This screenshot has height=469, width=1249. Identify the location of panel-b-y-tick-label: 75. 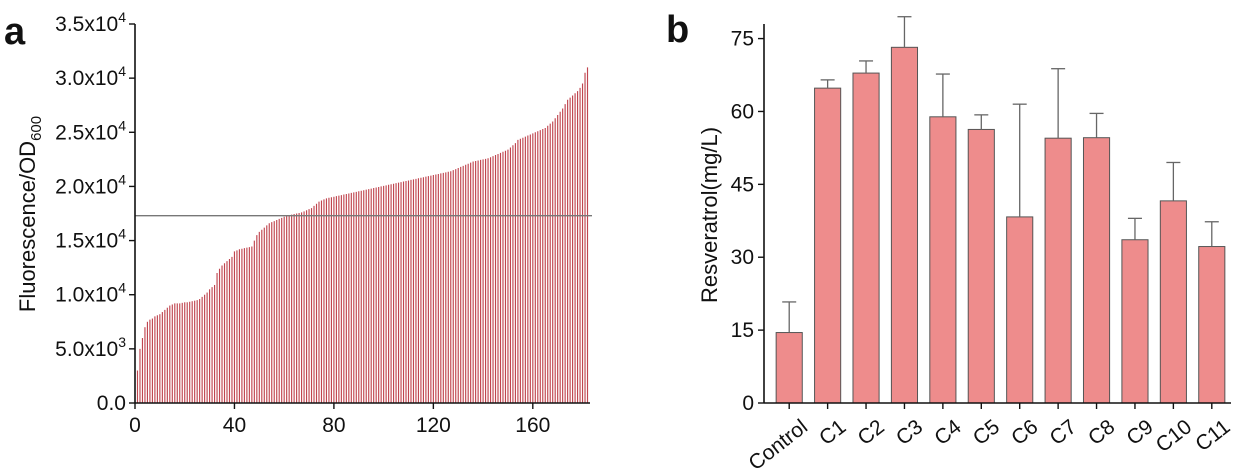
(742, 39).